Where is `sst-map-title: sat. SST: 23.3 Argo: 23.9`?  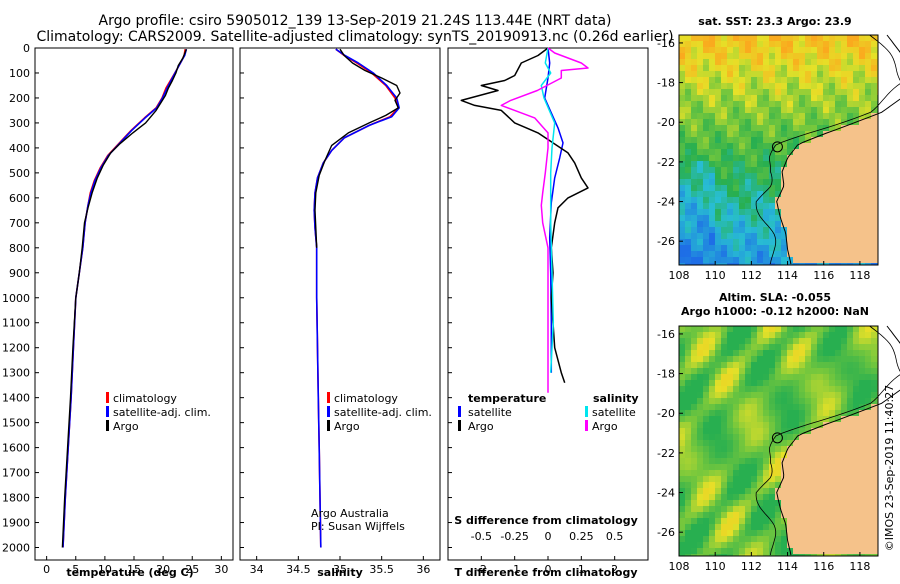
sst-map-title: sat. SST: 23.3 Argo: 23.9 is located at coordinates (774, 21).